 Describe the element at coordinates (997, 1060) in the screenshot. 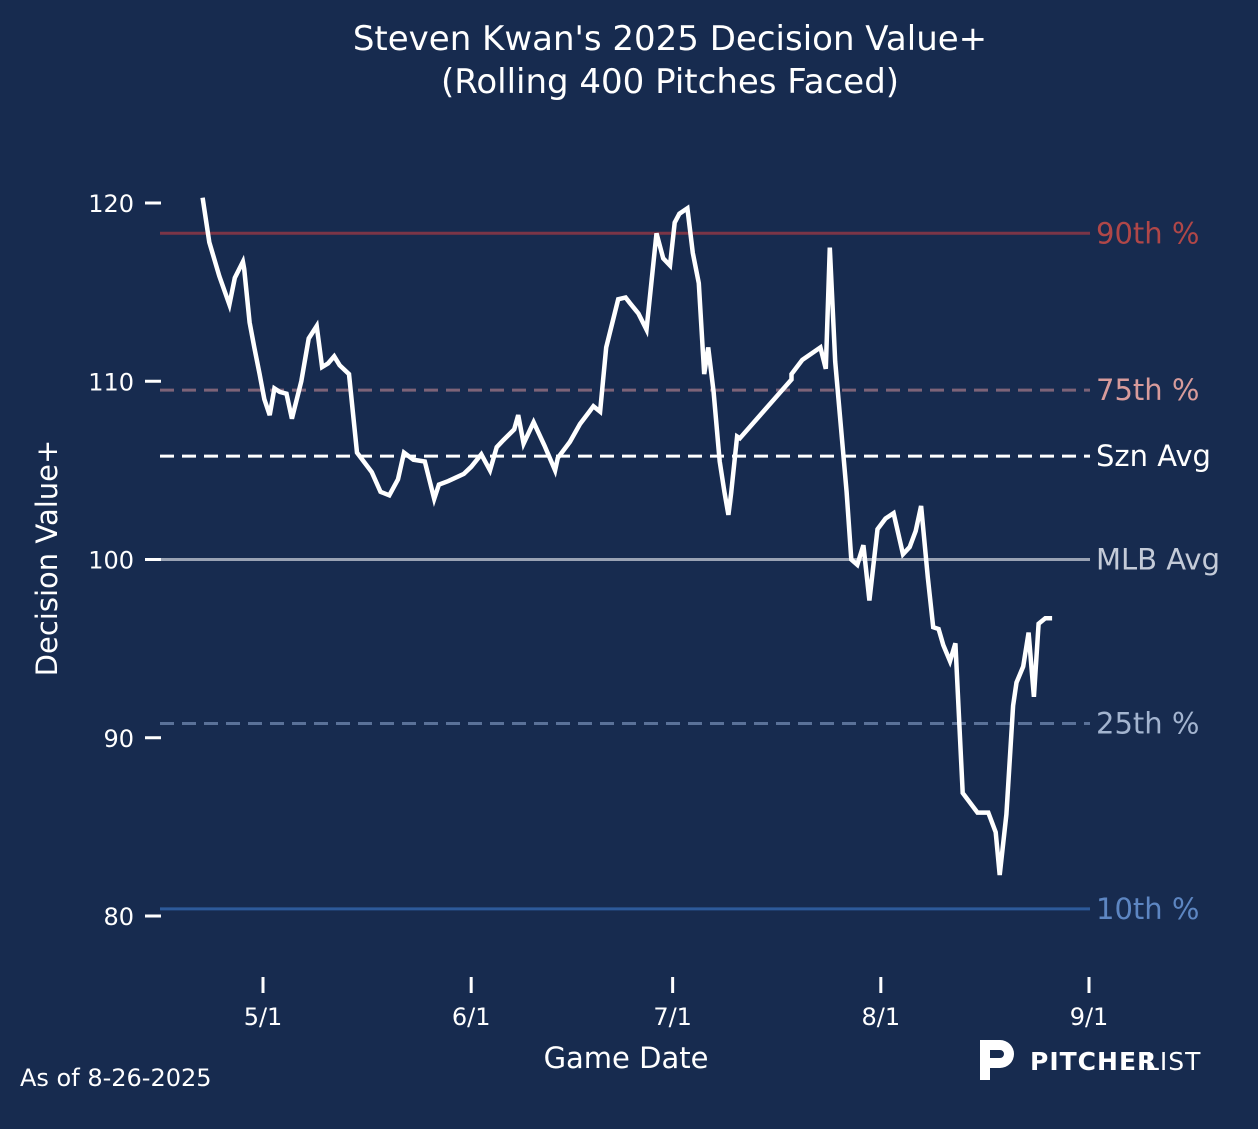

I see `pitcherlist-p-icon` at that location.